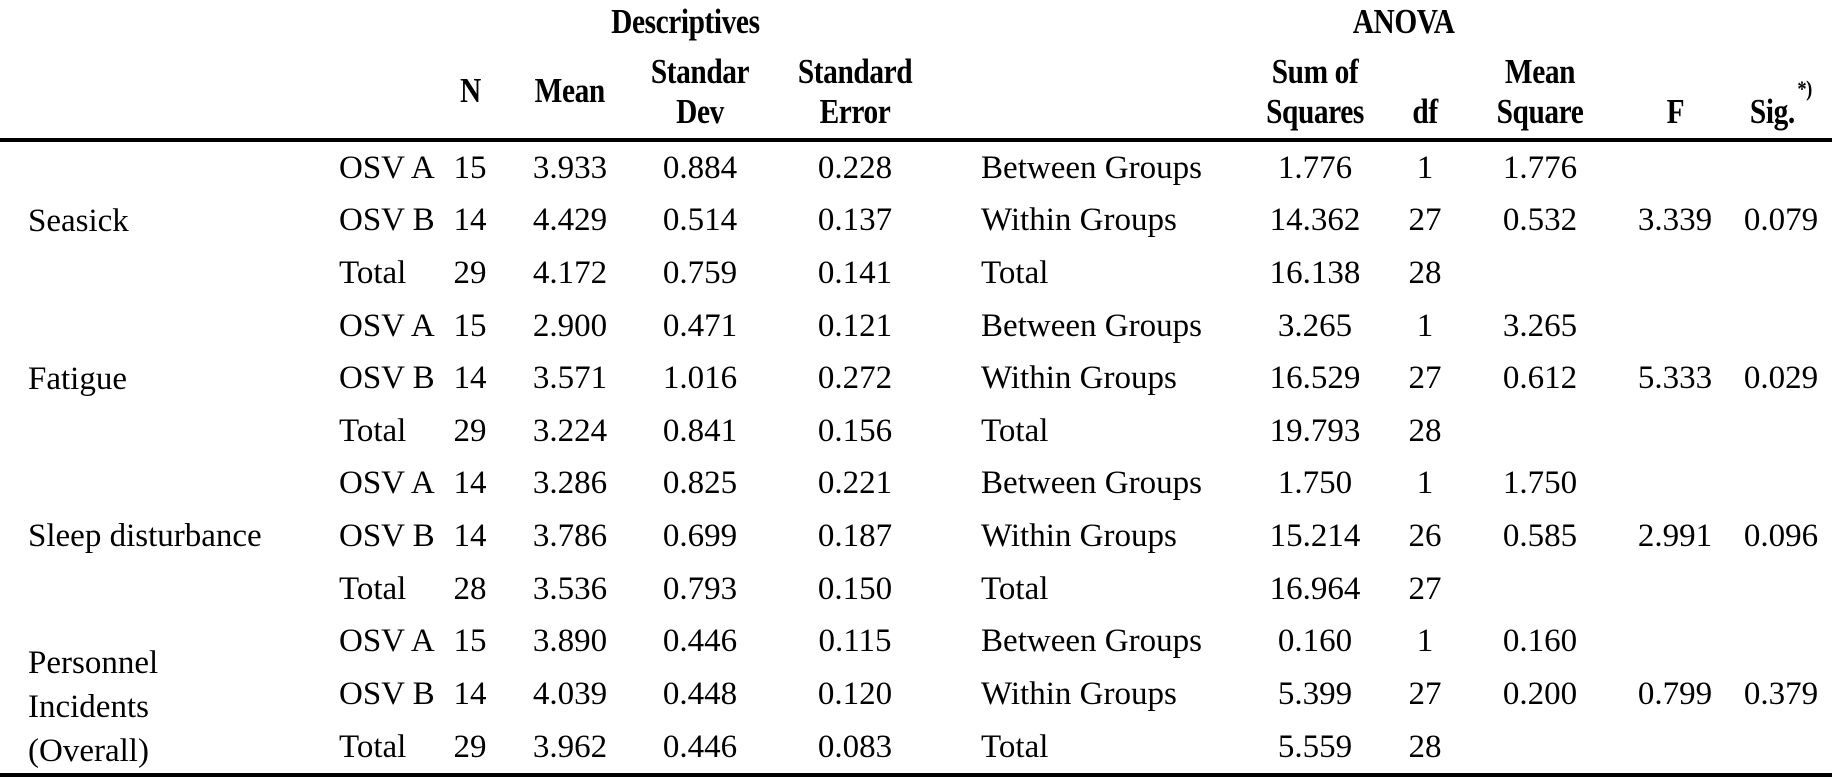 This screenshot has height=779, width=1832. Describe the element at coordinates (1425, 111) in the screenshot. I see `col-header-df-text: df` at that location.